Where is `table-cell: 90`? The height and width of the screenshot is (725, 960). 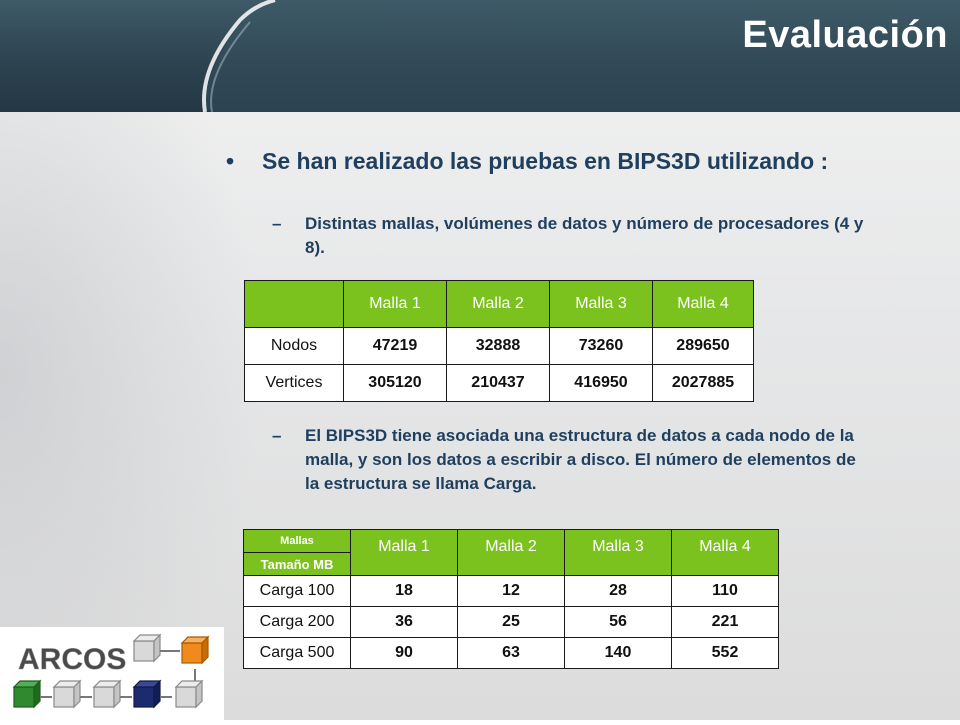
table-cell: 90 is located at coordinates (404, 653).